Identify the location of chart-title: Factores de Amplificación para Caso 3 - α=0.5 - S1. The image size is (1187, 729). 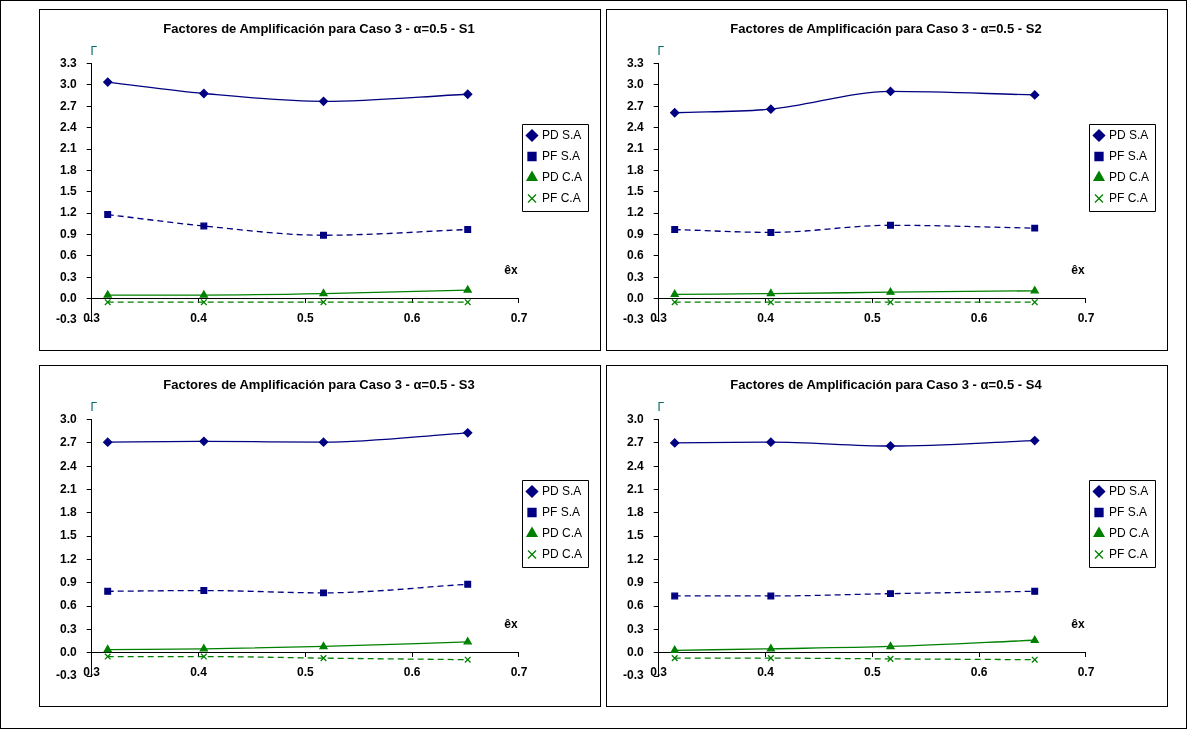
(319, 29).